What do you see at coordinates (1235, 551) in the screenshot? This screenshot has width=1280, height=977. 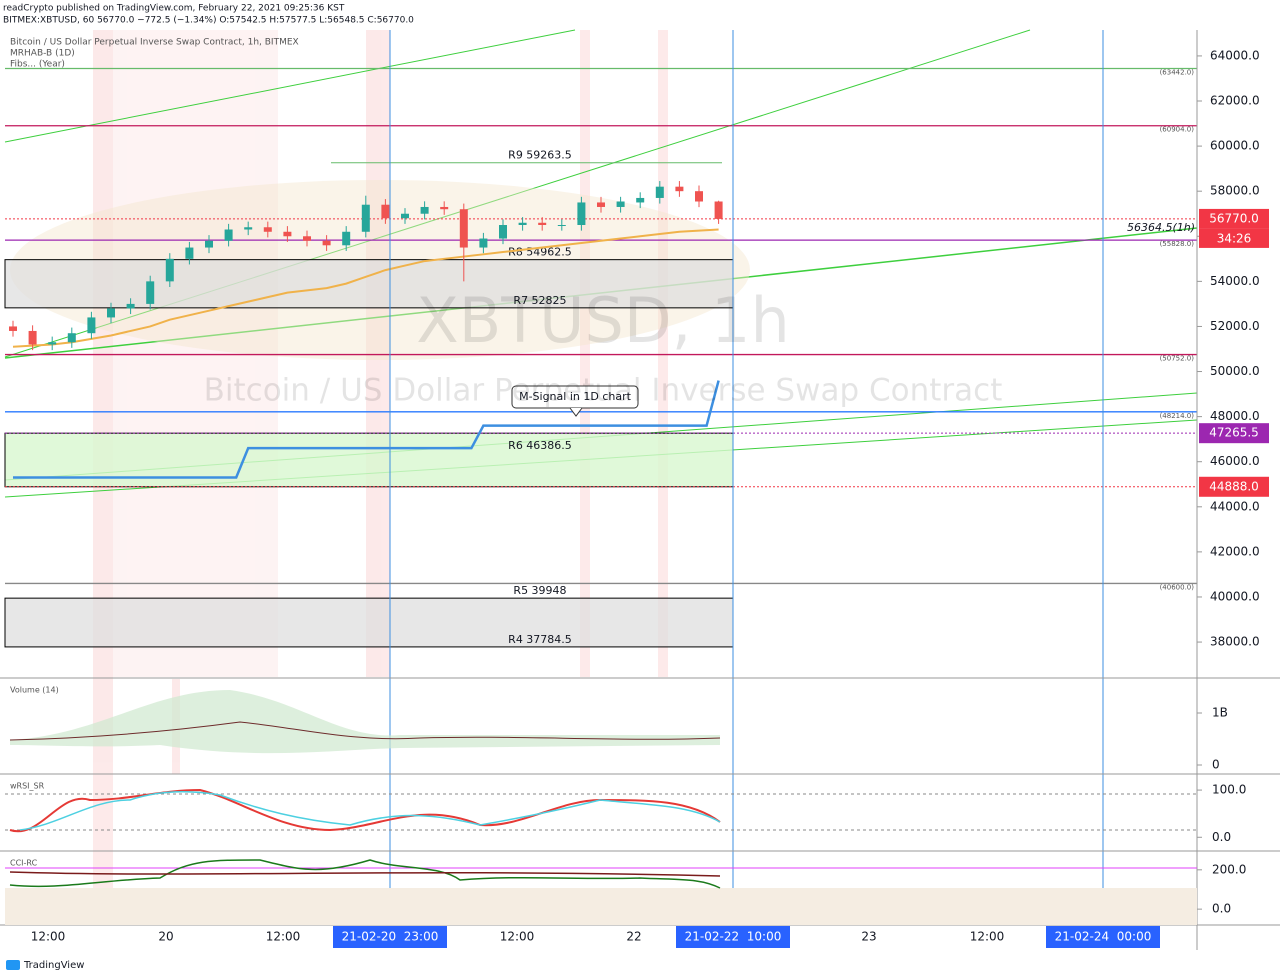 I see `y-tick-label: 42000.0` at bounding box center [1235, 551].